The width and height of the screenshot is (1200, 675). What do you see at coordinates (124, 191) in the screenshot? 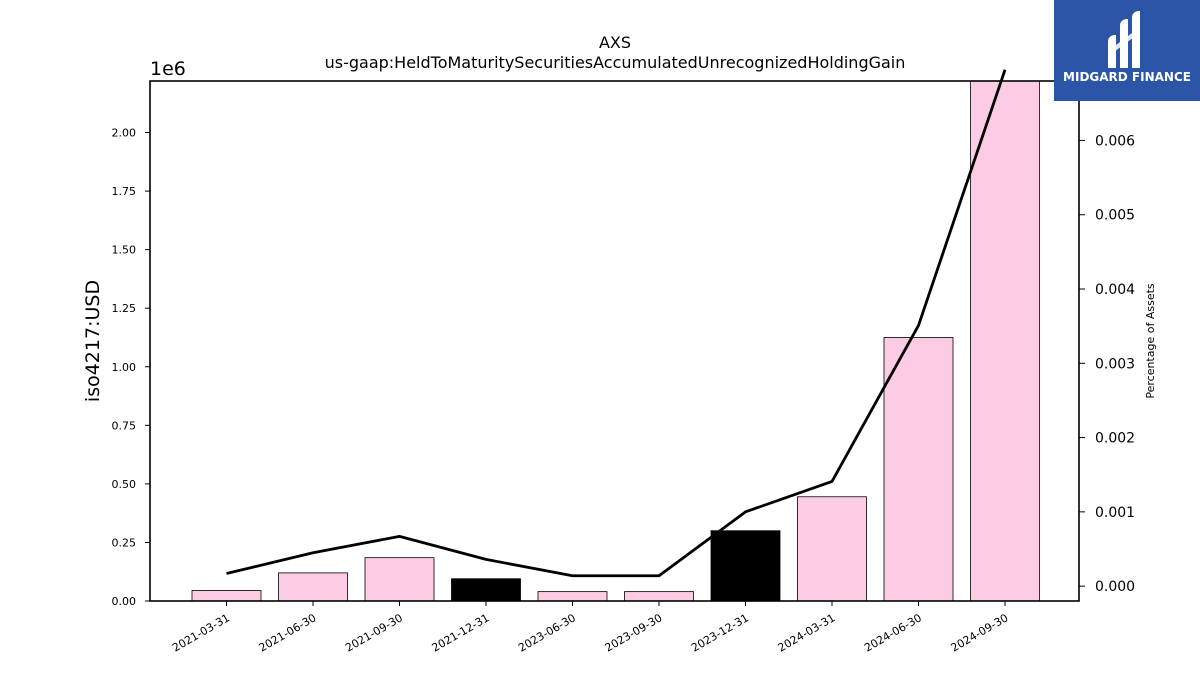
I see `y-tick-label: 1.75` at bounding box center [124, 191].